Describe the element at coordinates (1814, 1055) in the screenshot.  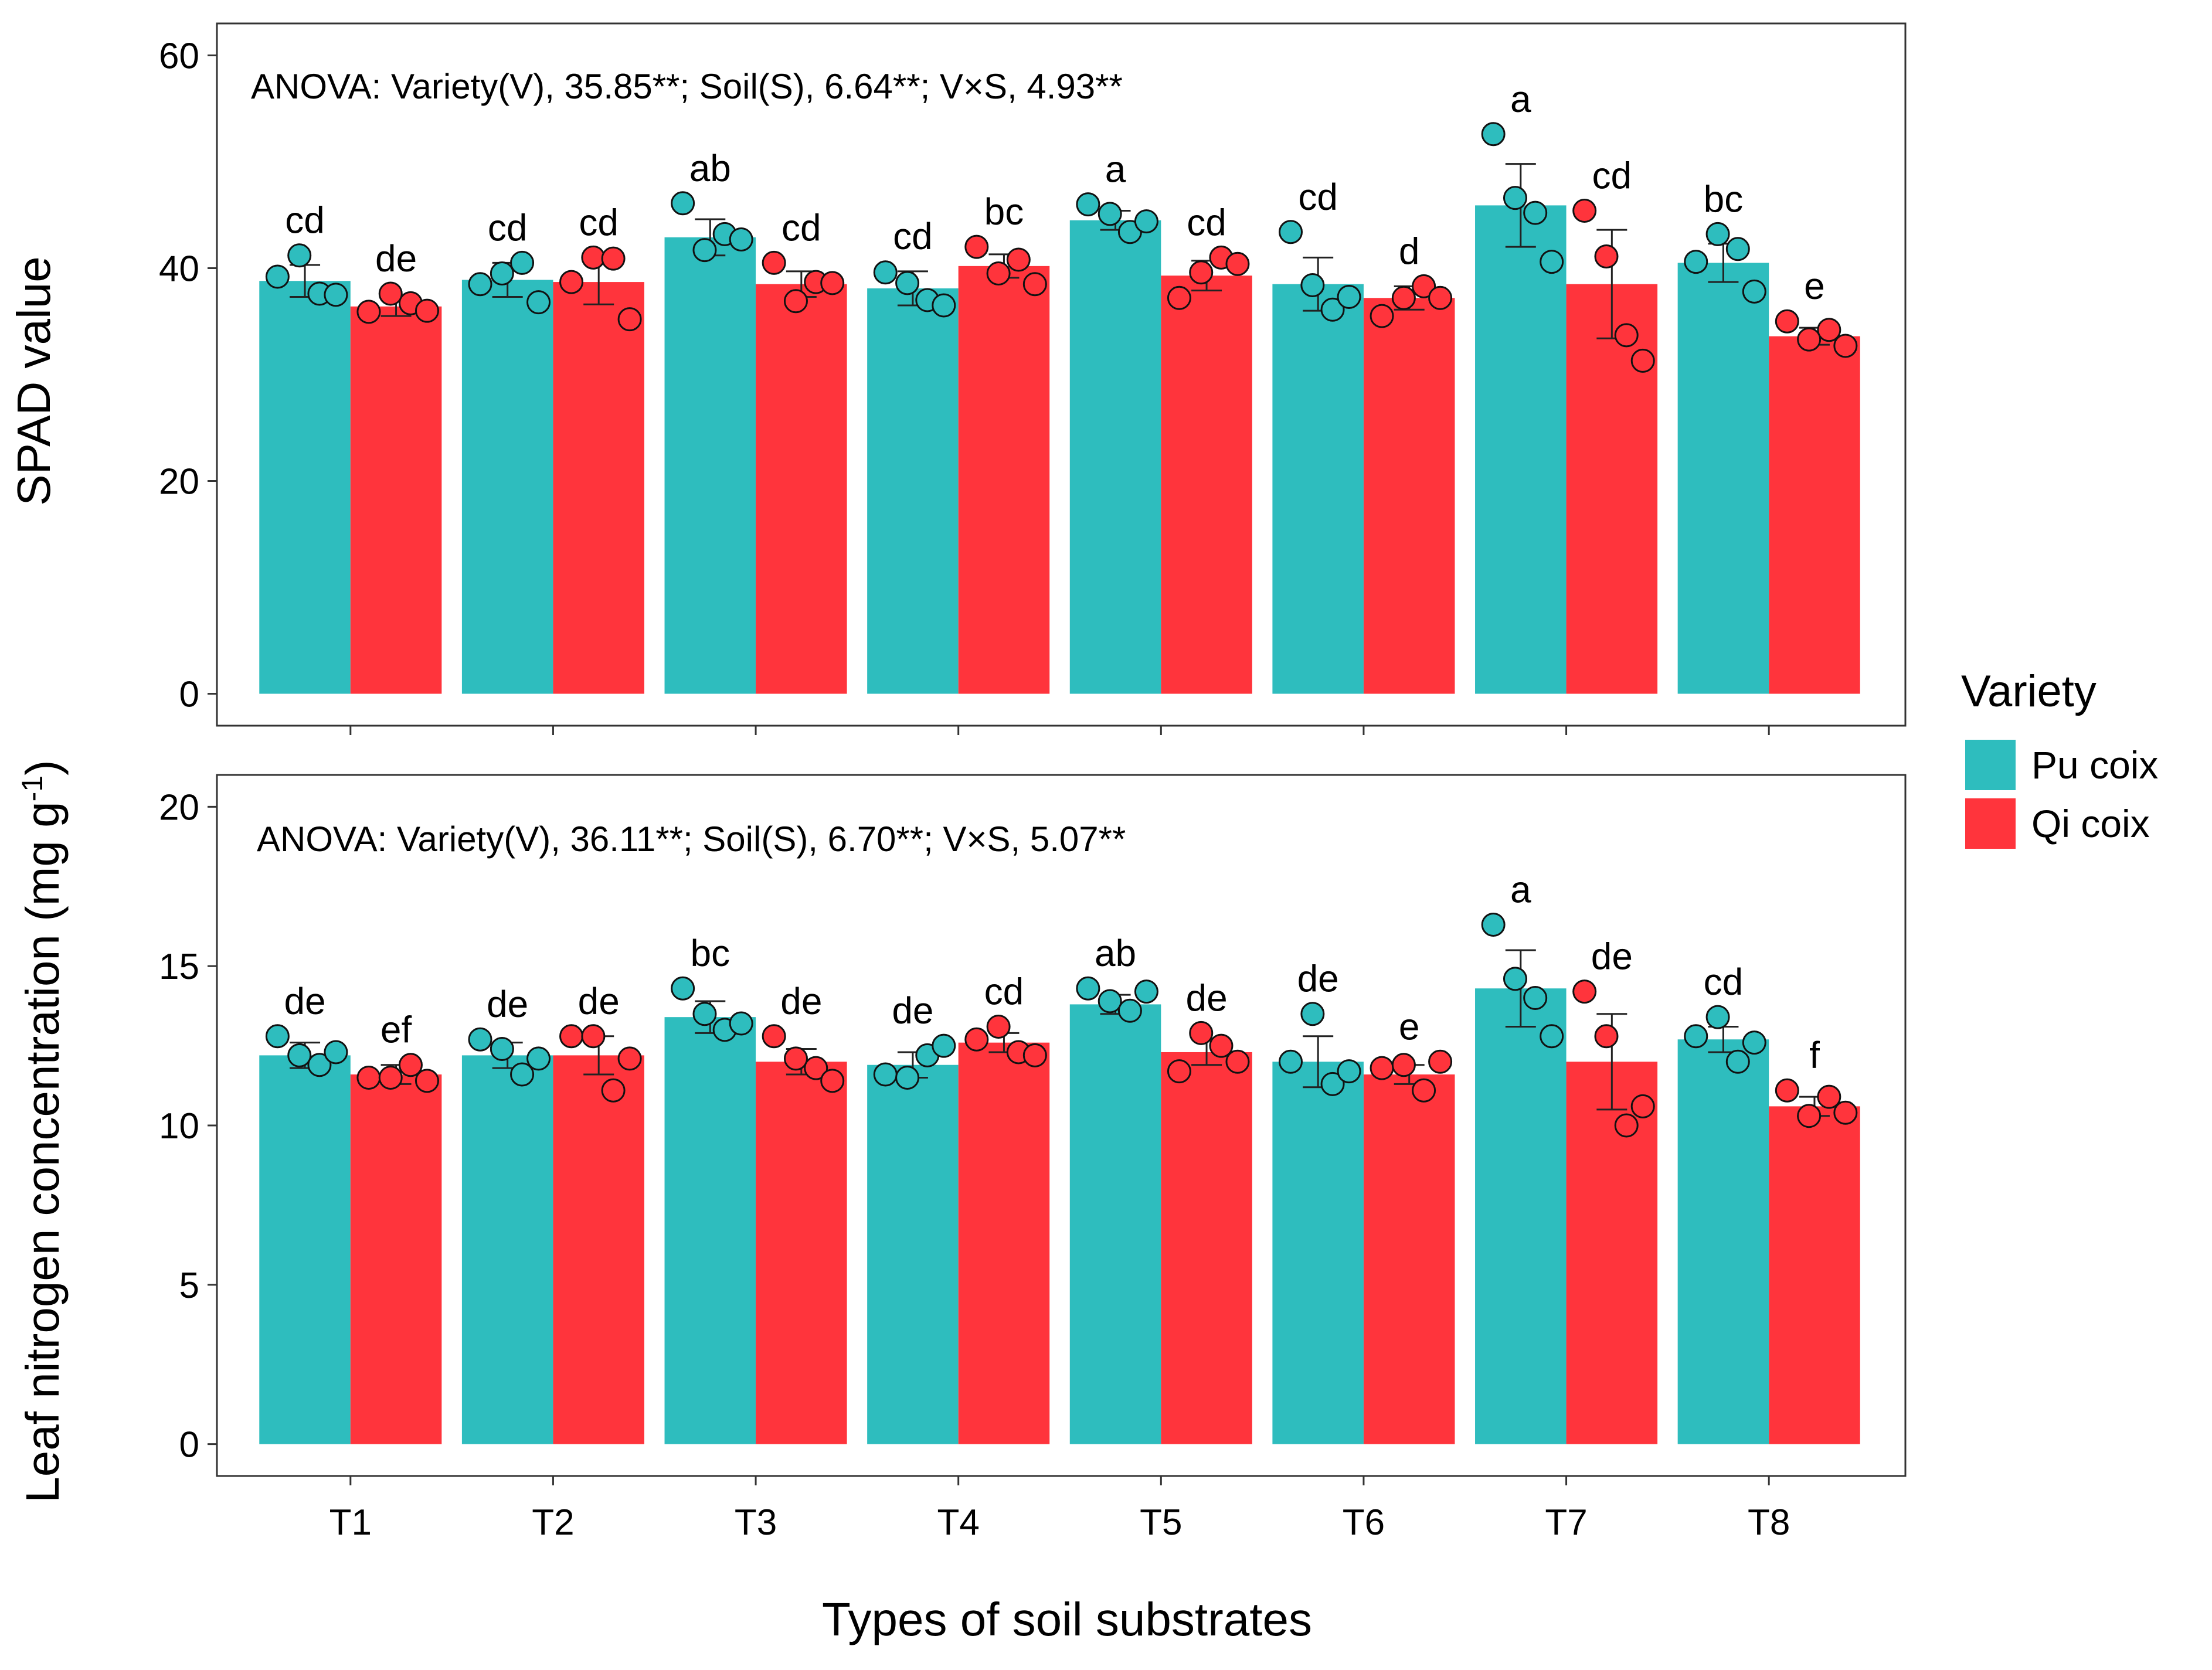
I see `significance-letter: f` at that location.